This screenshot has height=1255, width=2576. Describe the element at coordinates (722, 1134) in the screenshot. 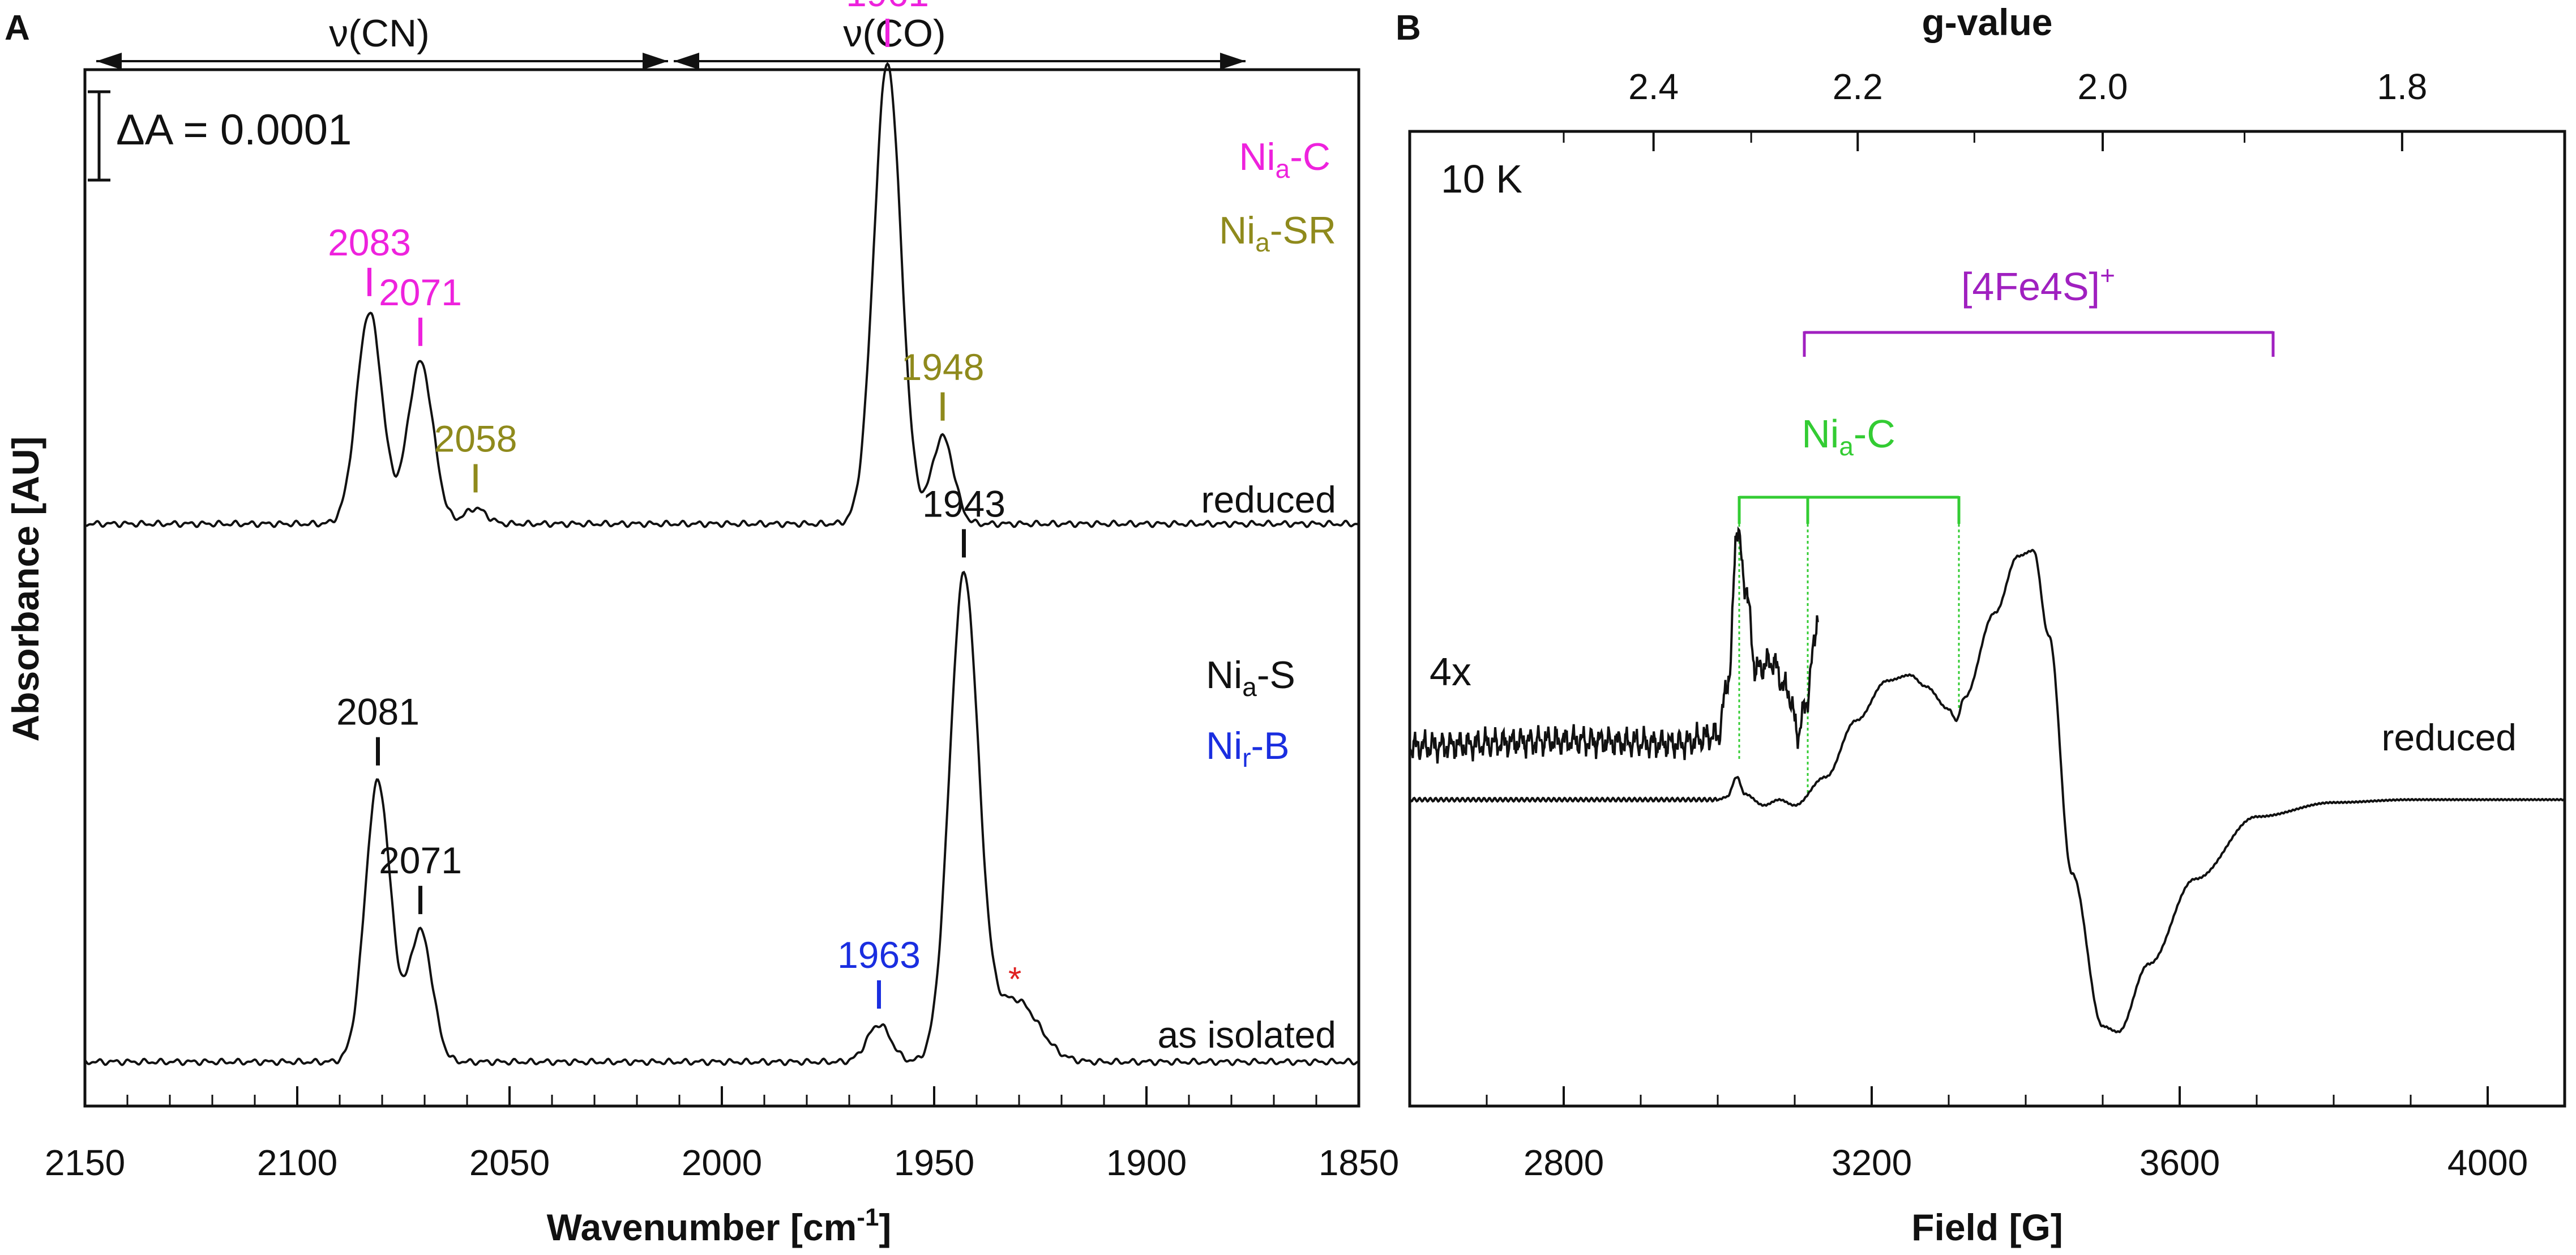

I see `x-axis-ticks: 2150 2100 2050 2000 1950 1900 1850` at that location.